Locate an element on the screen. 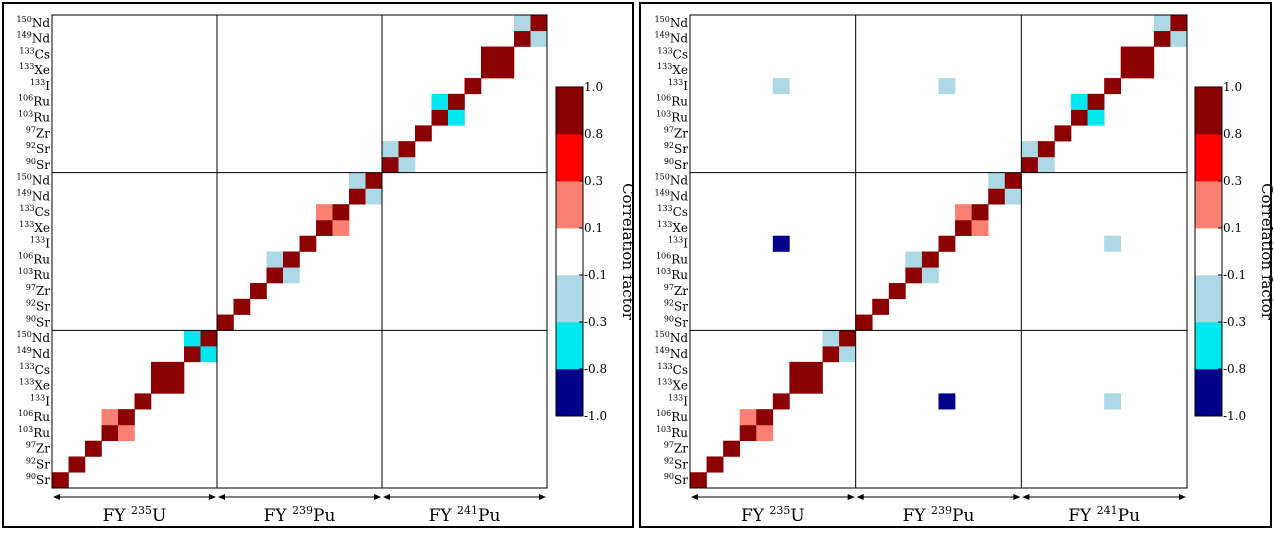 This screenshot has width=1274, height=534. y-tick-label: 149Nd is located at coordinates (34, 195).